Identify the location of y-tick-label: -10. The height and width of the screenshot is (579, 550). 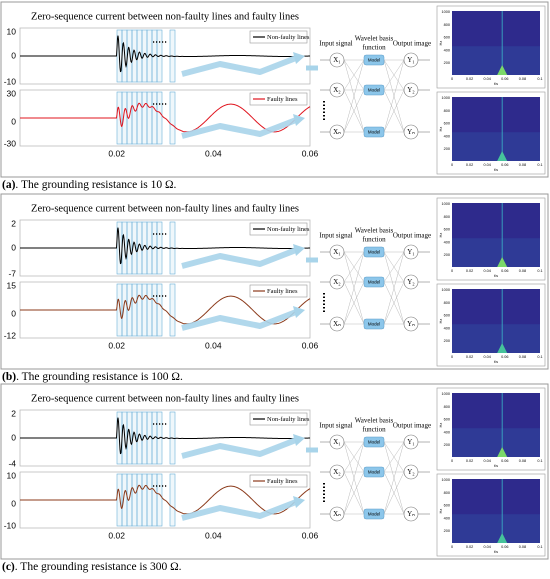
(10, 525).